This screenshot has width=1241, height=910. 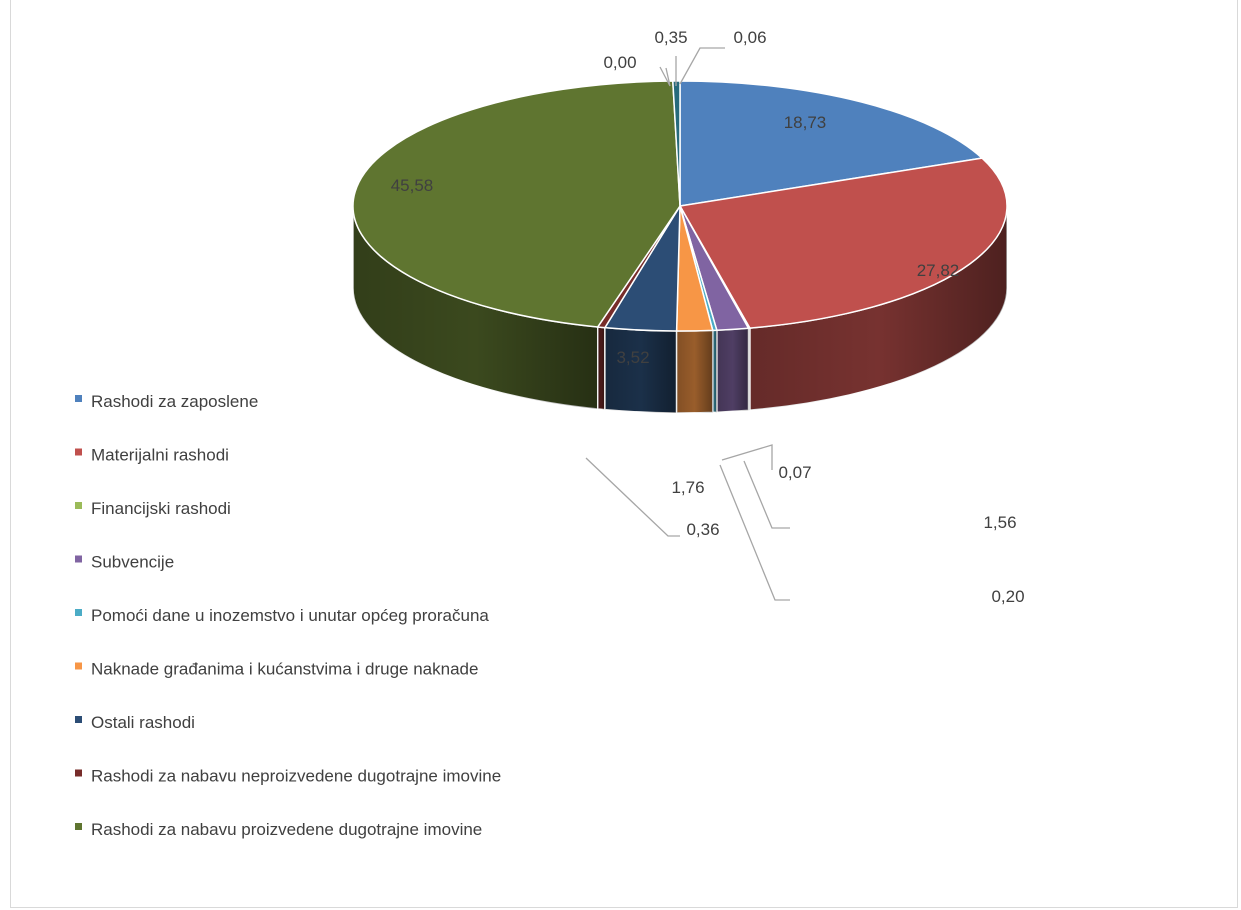 I want to click on data-label-7: 0,36, so click(x=702, y=529).